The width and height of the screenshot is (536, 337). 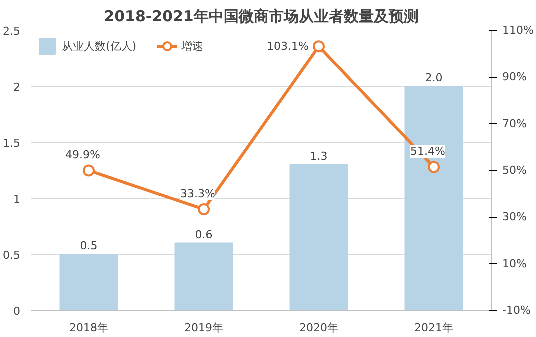 What do you see at coordinates (514, 170) in the screenshot?
I see `y2-tick-label: 50%` at bounding box center [514, 170].